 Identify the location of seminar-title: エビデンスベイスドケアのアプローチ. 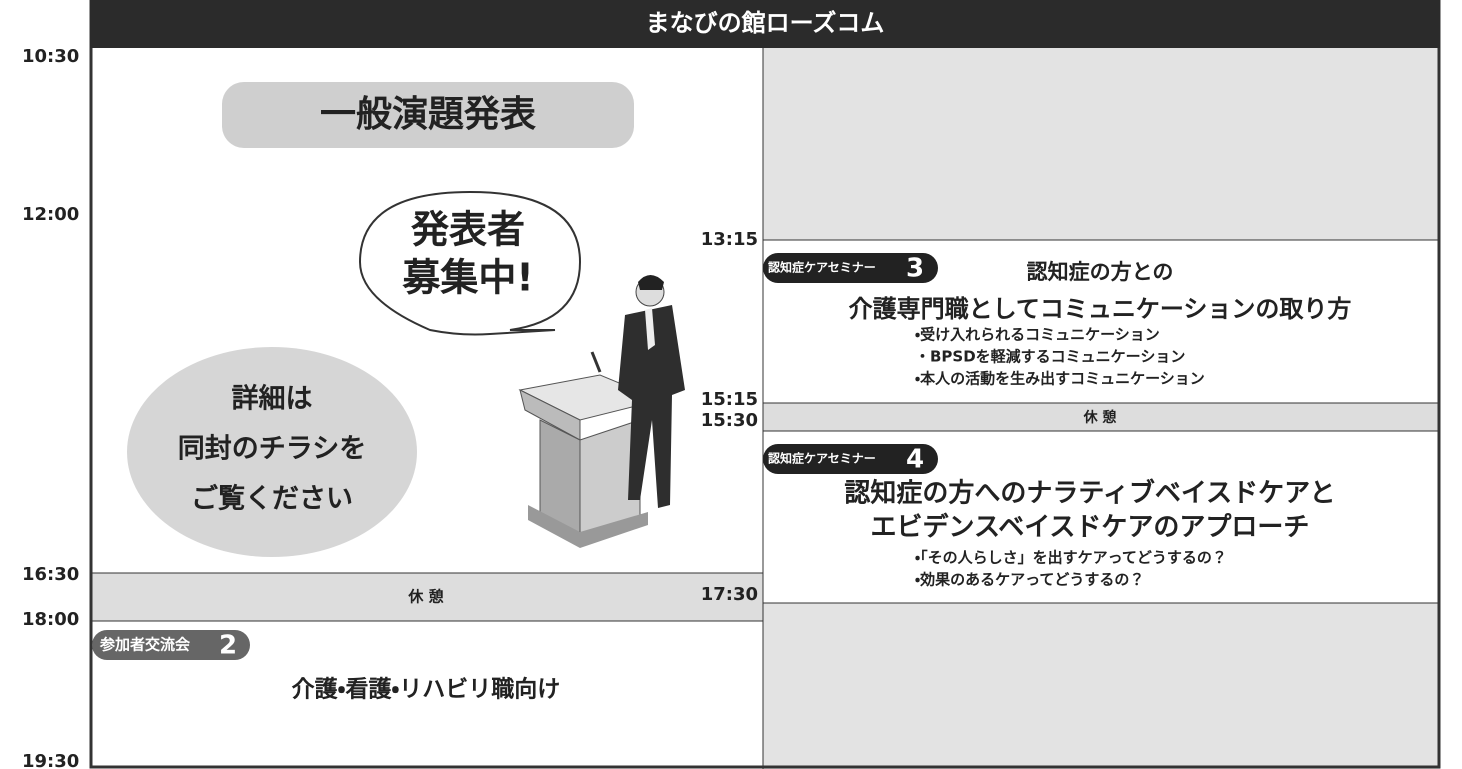
(1090, 527).